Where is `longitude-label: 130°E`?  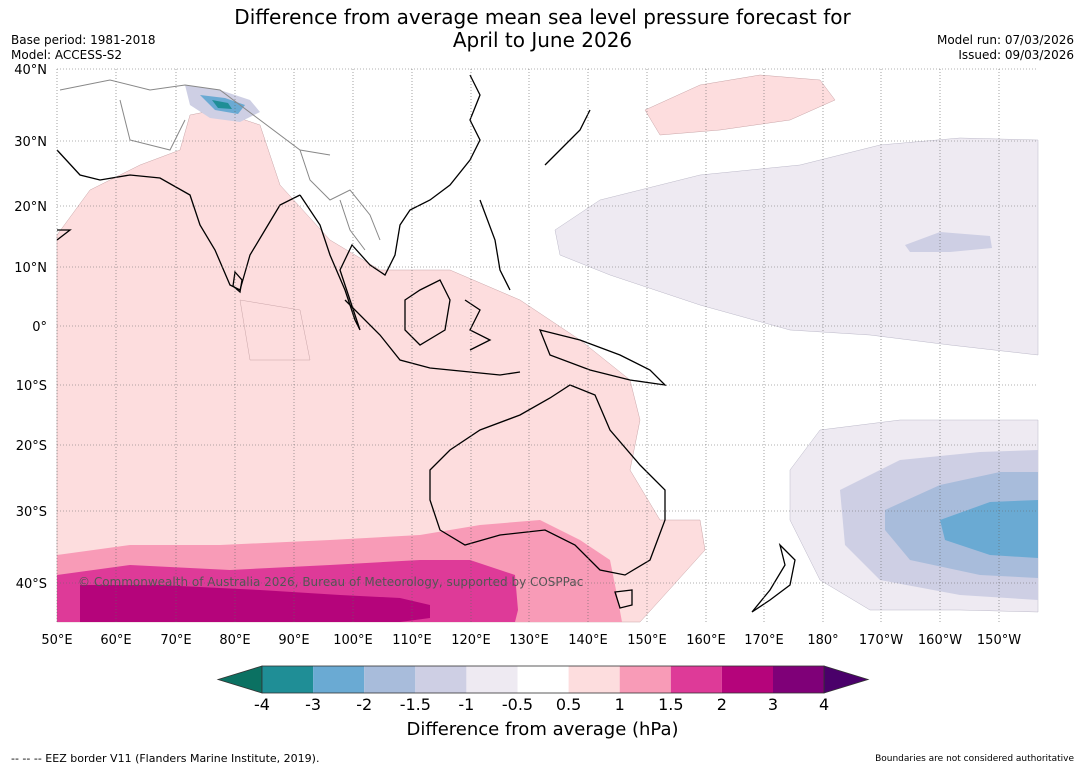
longitude-label: 130°E is located at coordinates (529, 640).